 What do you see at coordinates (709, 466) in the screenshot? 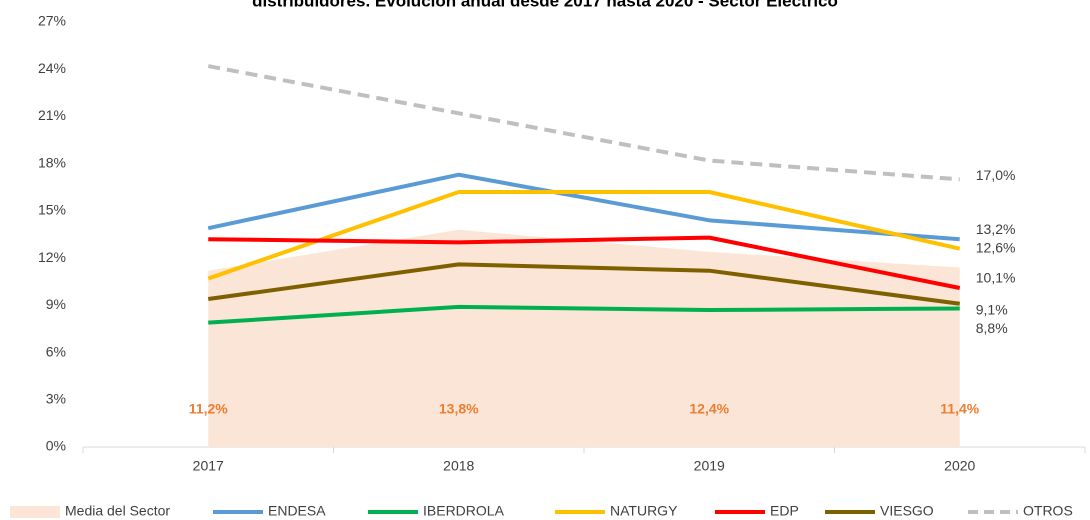
I see `x-tick-label: 2019` at bounding box center [709, 466].